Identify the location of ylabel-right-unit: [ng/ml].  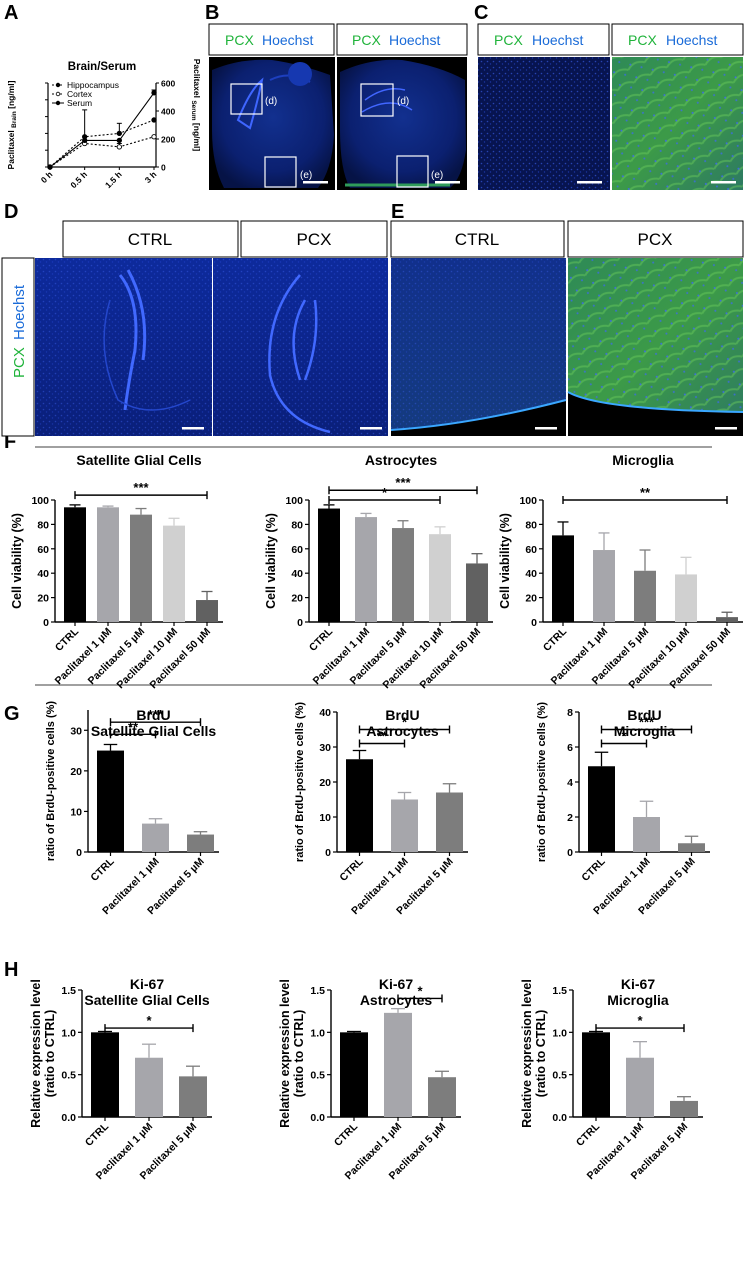
(197, 136).